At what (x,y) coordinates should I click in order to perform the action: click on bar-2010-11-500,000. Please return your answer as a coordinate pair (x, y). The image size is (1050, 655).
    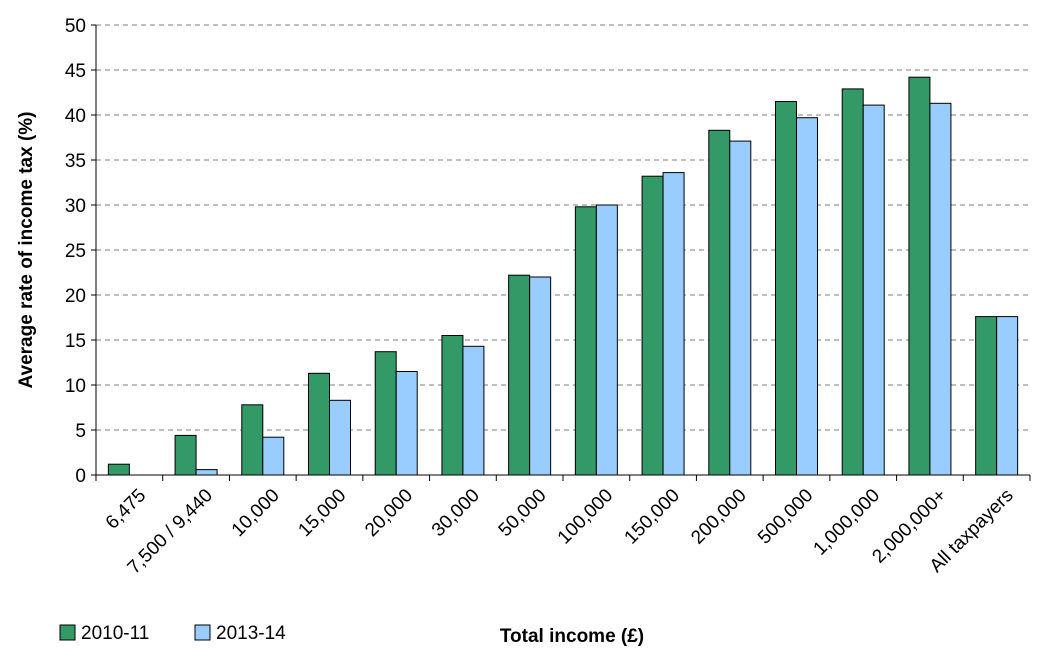
    Looking at the image, I should click on (786, 288).